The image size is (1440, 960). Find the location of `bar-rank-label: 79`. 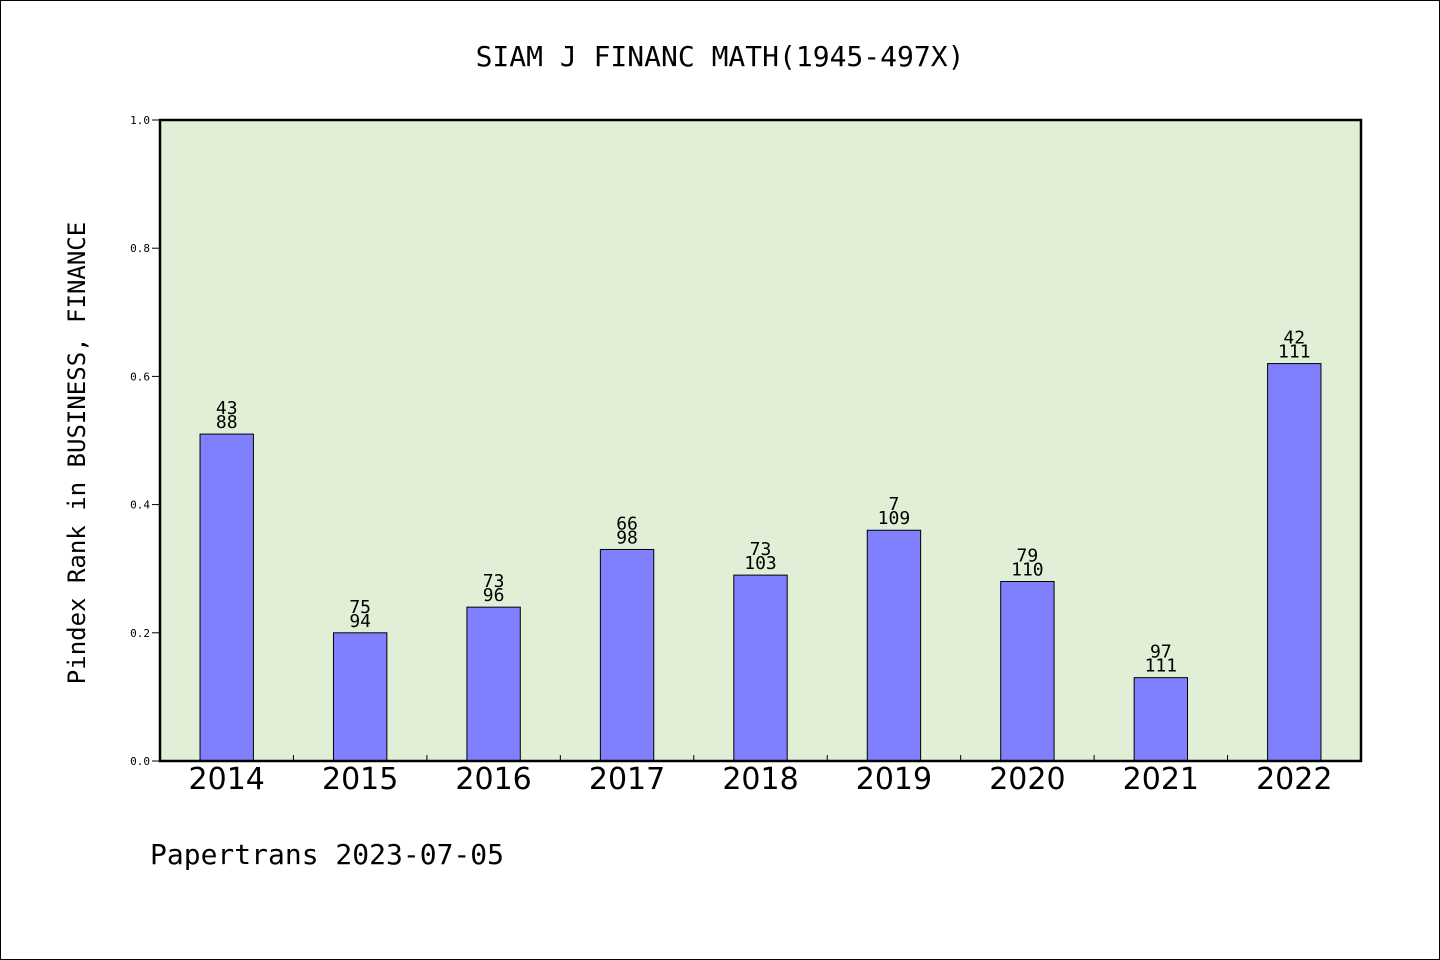

bar-rank-label: 79 is located at coordinates (1028, 556).